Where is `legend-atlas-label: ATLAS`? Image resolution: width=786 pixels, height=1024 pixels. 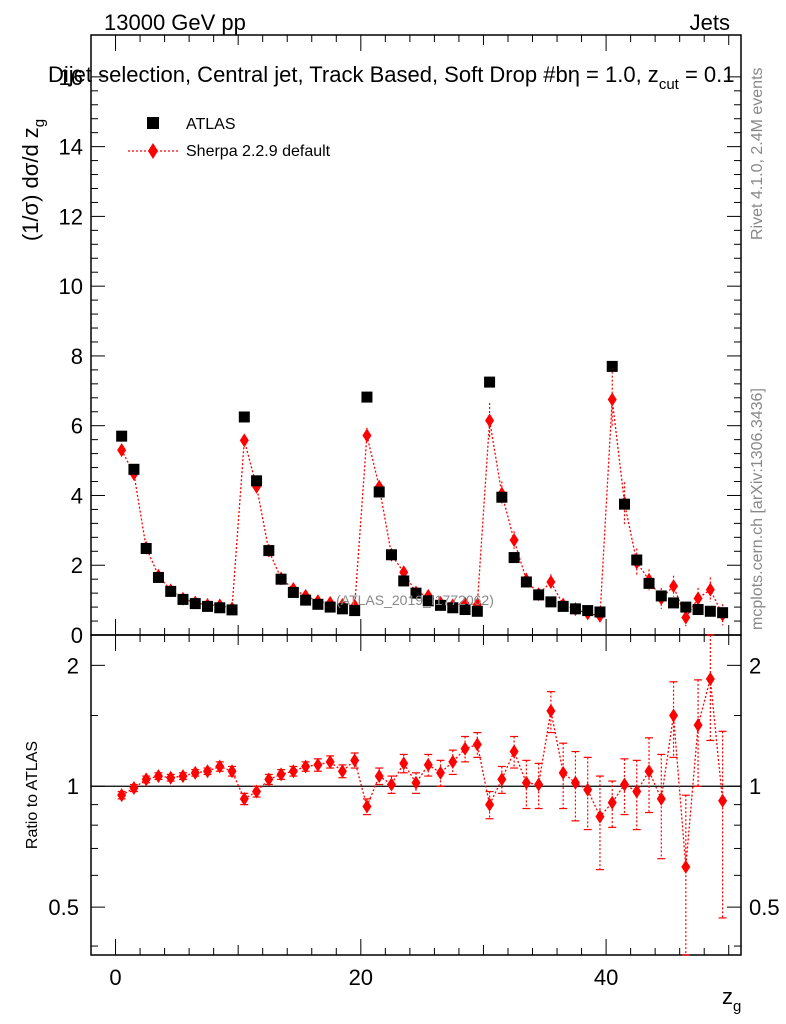
legend-atlas-label: ATLAS is located at coordinates (211, 124).